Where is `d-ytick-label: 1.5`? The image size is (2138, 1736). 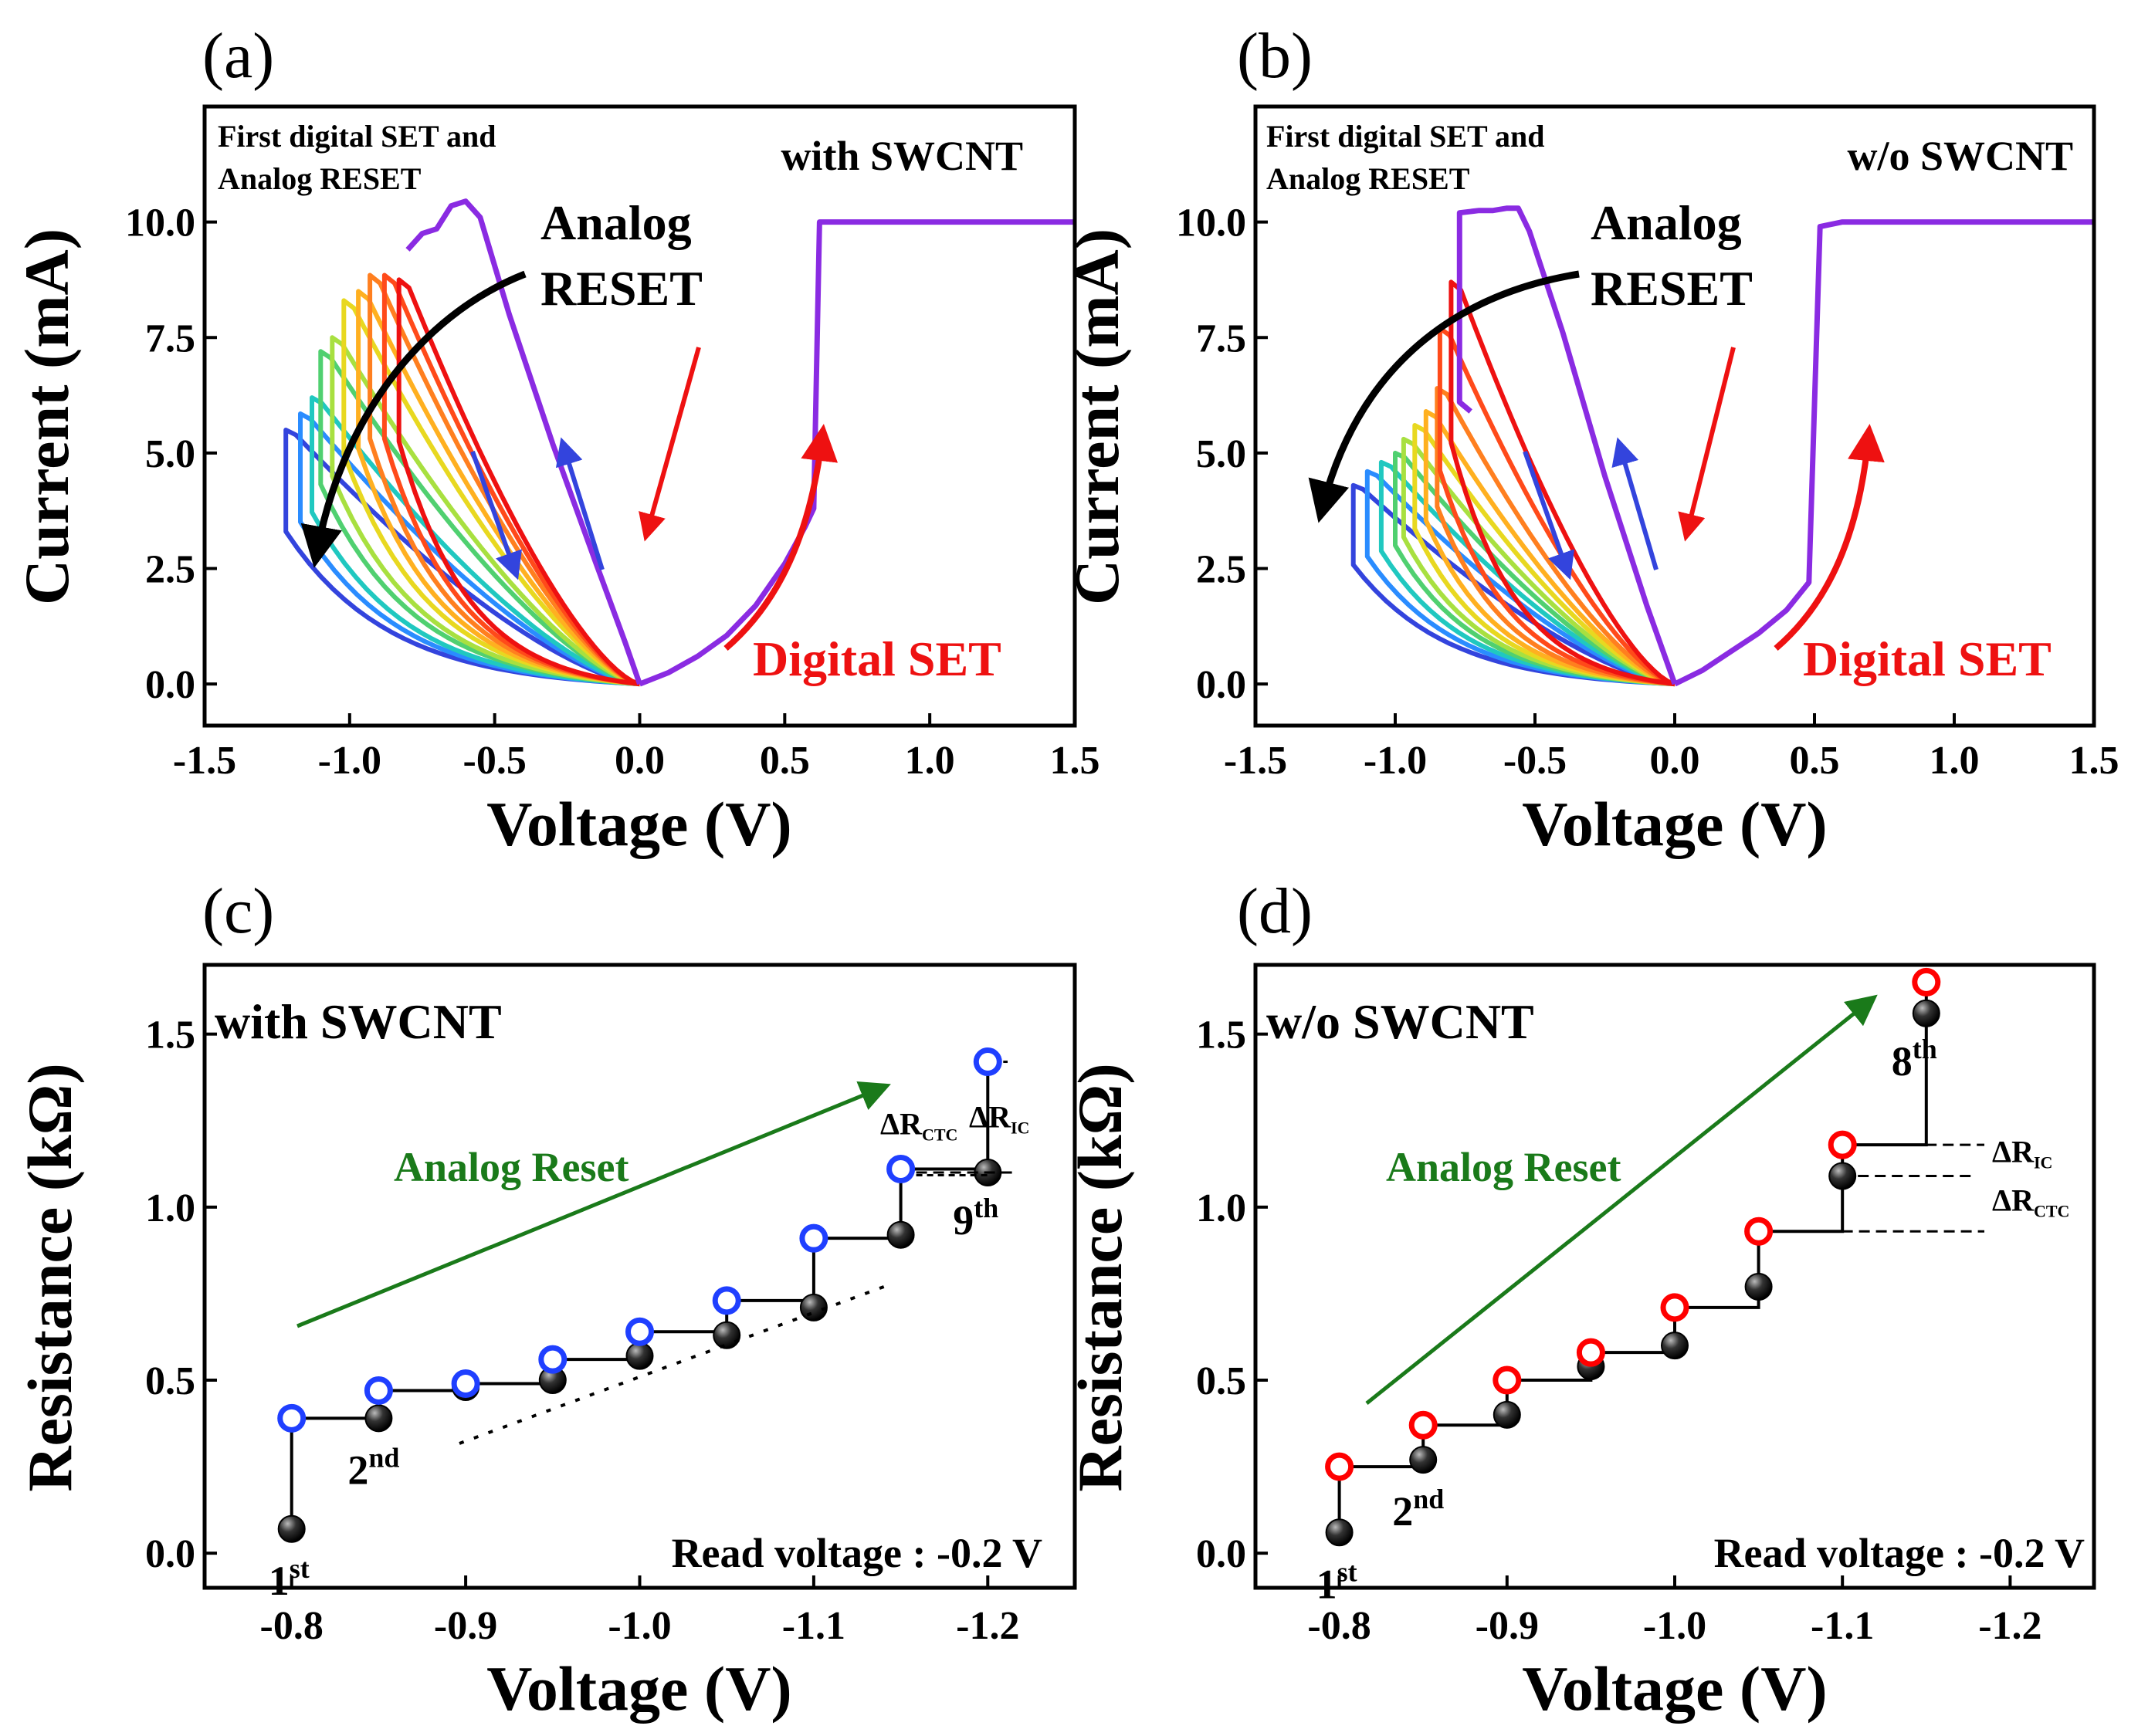
d-ytick-label: 1.5 is located at coordinates (1221, 1036).